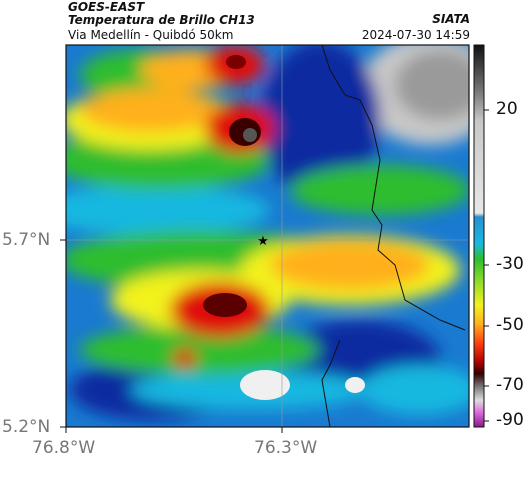 This screenshot has width=526, height=491. Describe the element at coordinates (510, 264) in the screenshot. I see `colorbar-tick: -30` at that location.